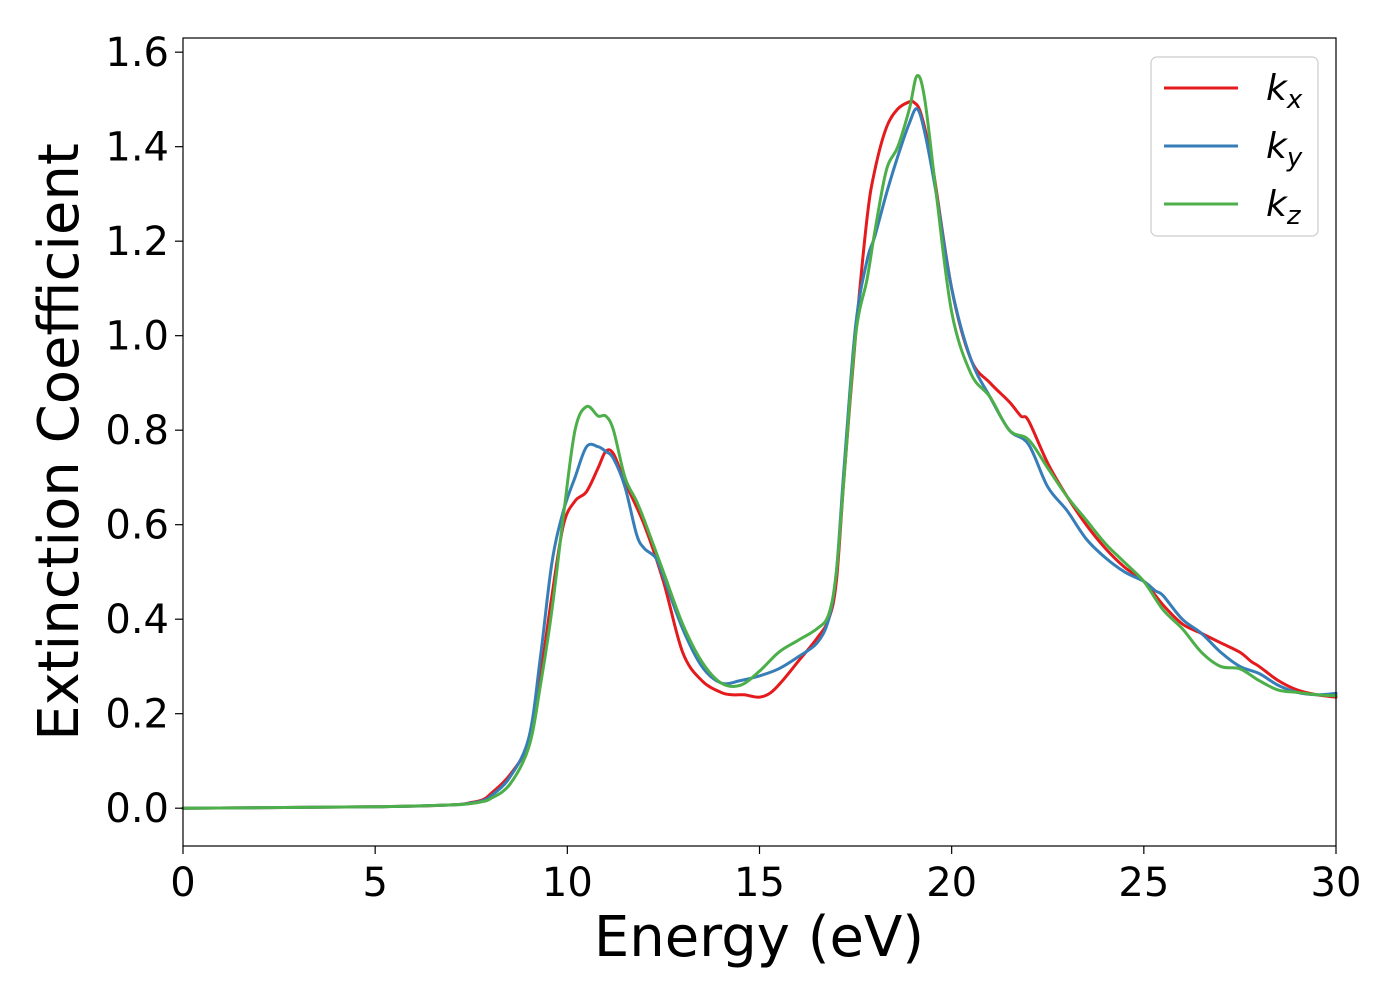 The image size is (1400, 1000). Describe the element at coordinates (137, 526) in the screenshot. I see `y-tick-label: 0.6` at that location.